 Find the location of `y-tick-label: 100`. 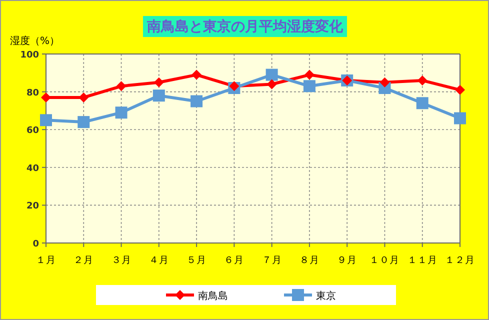

y-tick-label: 100 is located at coordinates (29, 55).